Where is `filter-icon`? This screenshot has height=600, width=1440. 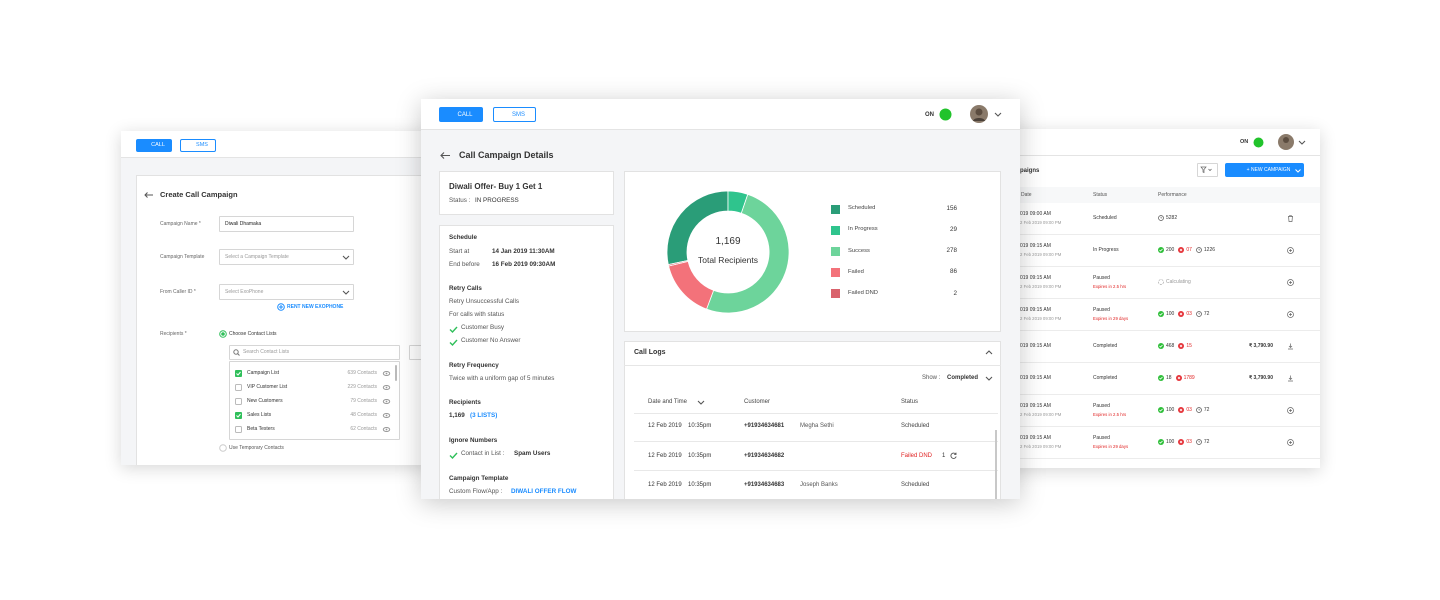 filter-icon is located at coordinates (1206, 170).